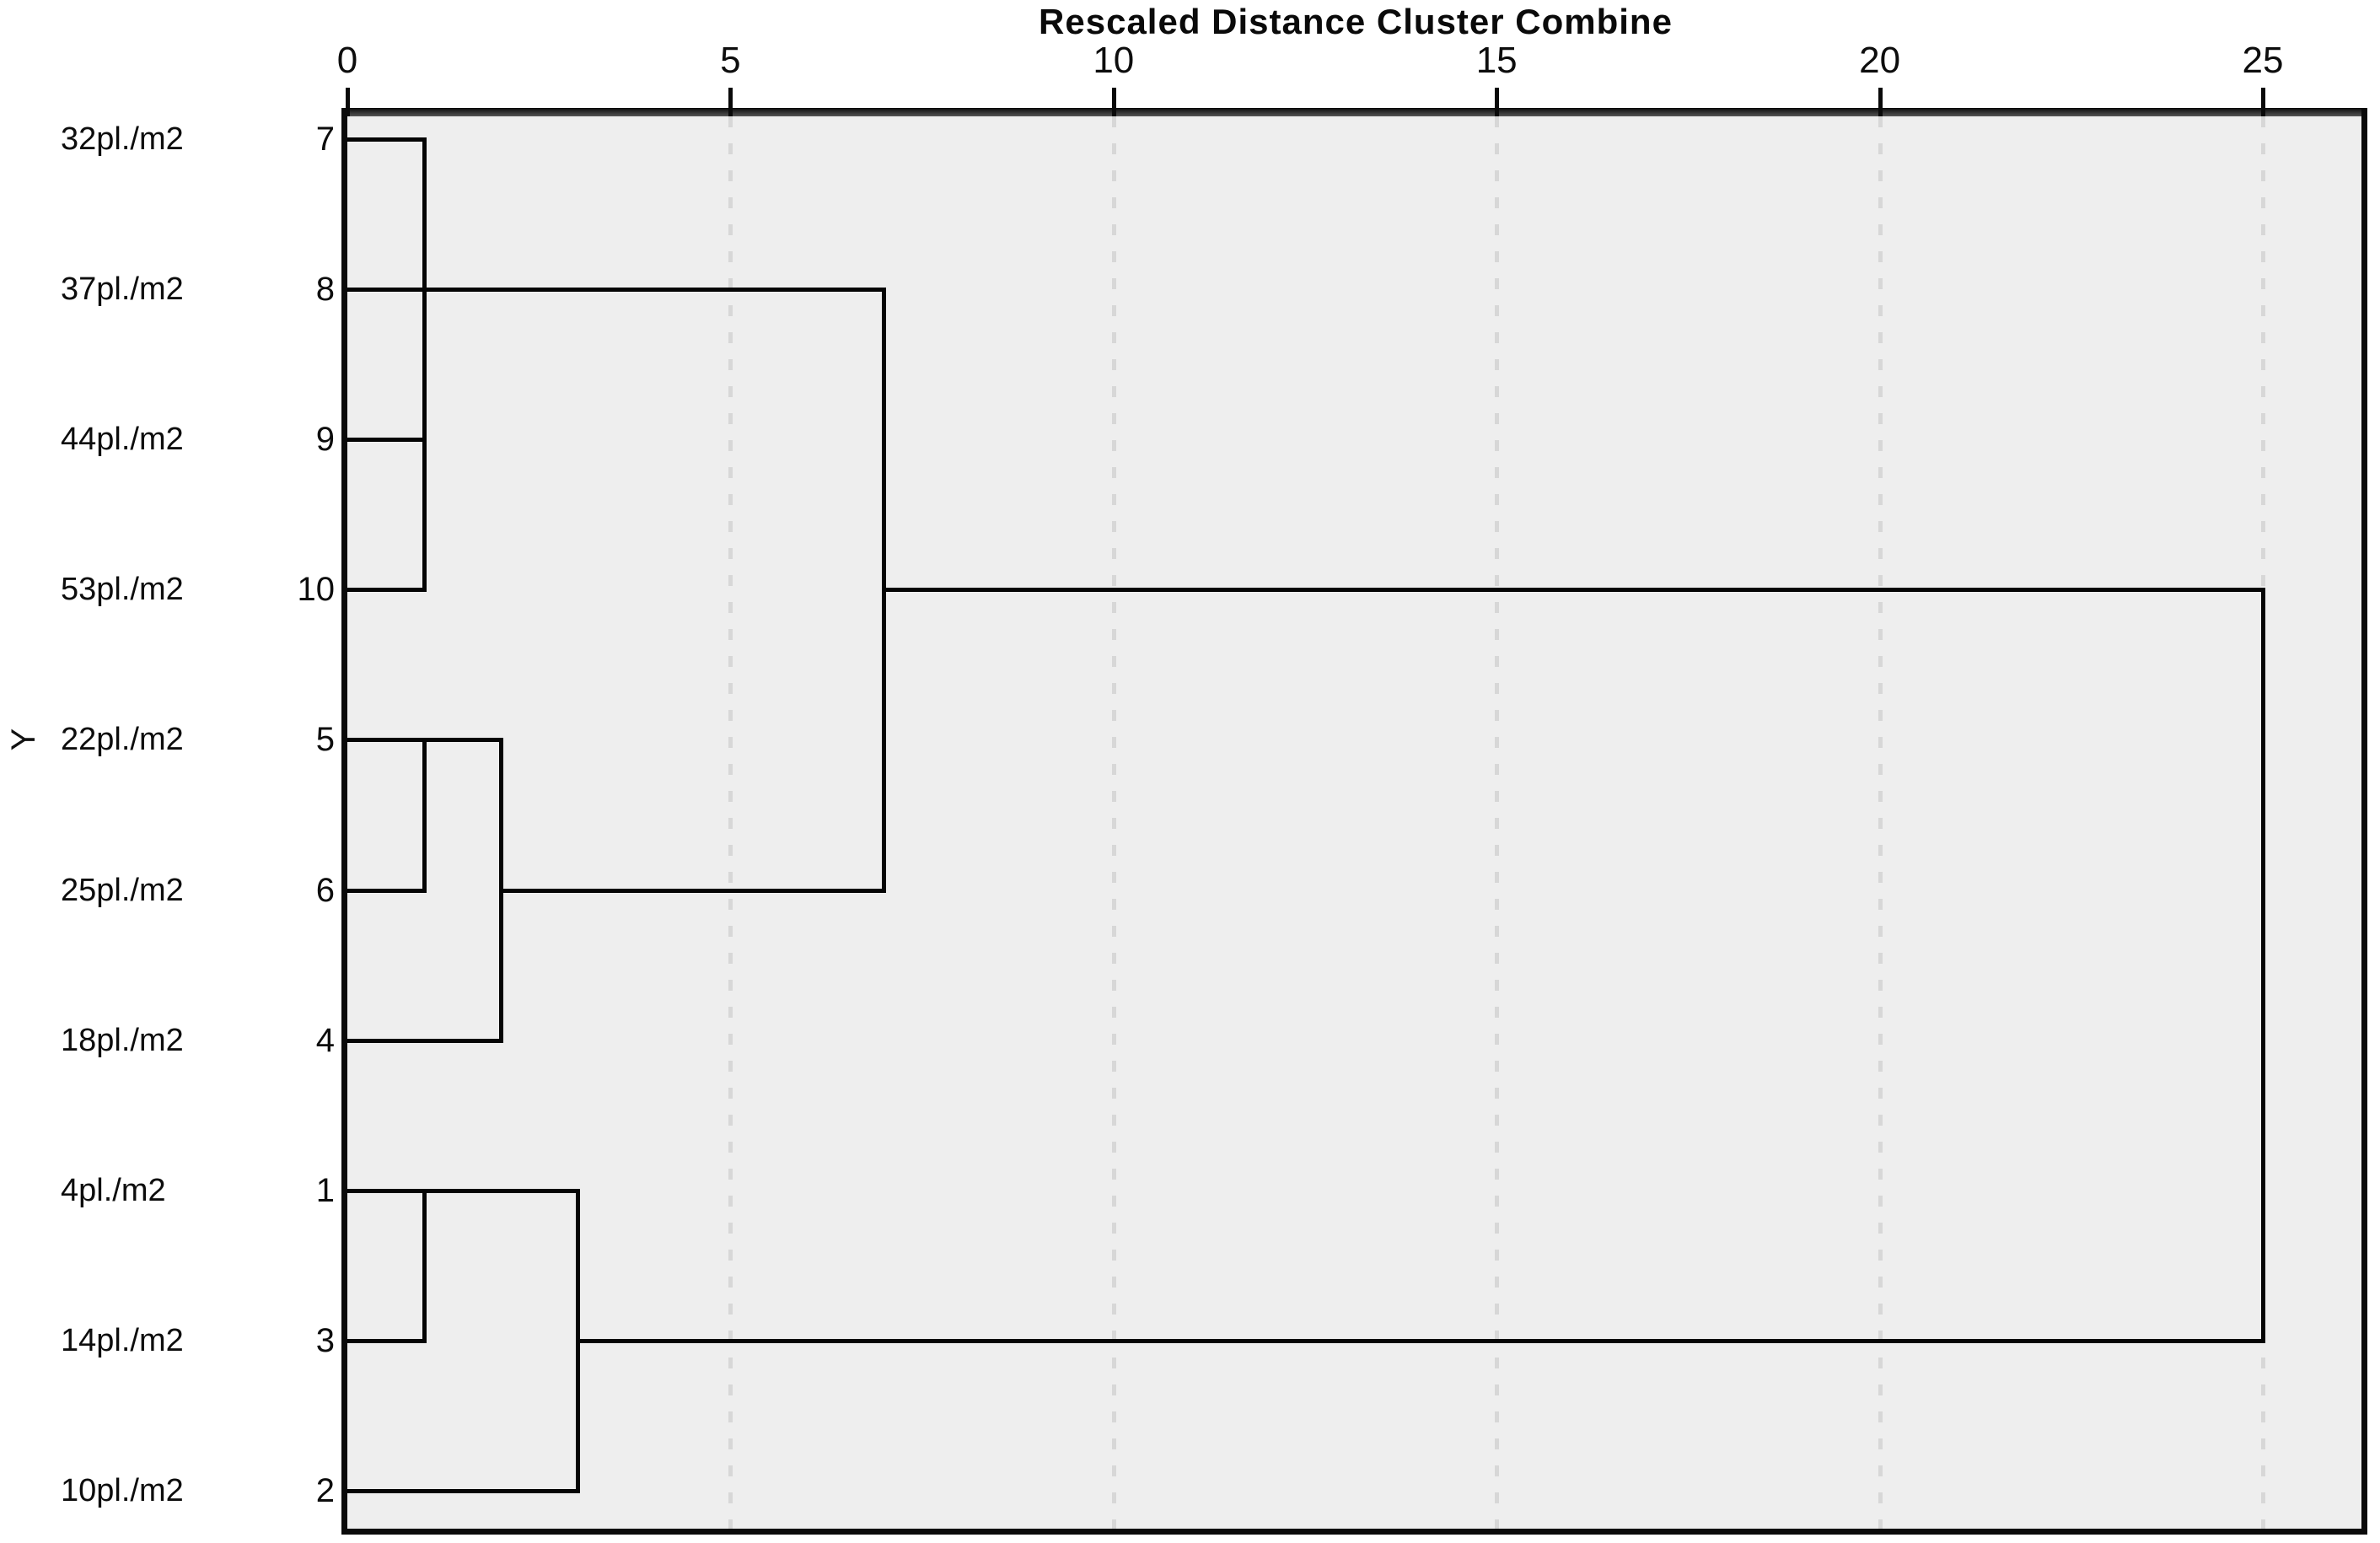 Image resolution: width=2380 pixels, height=1543 pixels. Describe the element at coordinates (325, 290) in the screenshot. I see `leaf-case-number: 8` at that location.